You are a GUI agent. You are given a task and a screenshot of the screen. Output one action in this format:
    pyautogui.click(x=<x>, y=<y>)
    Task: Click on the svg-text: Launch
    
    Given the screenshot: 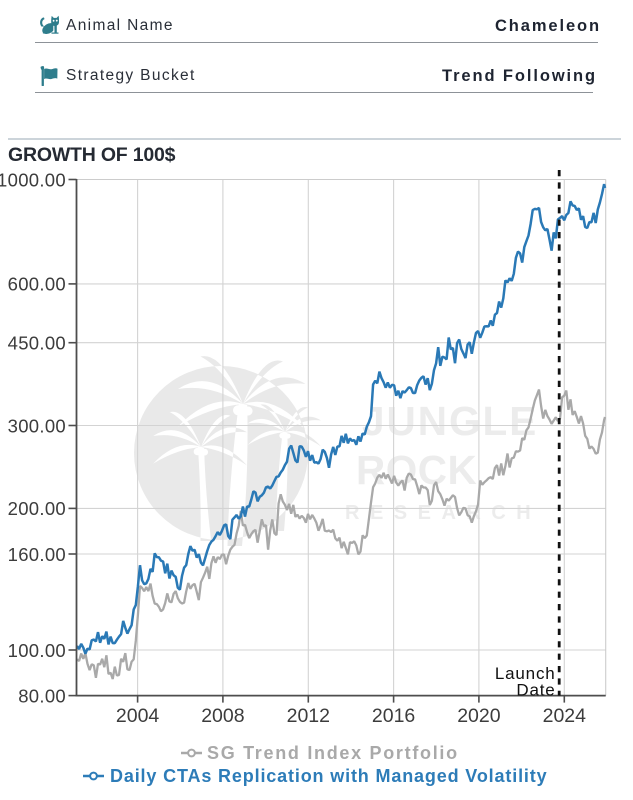 What is the action you would take?
    pyautogui.click(x=525, y=673)
    